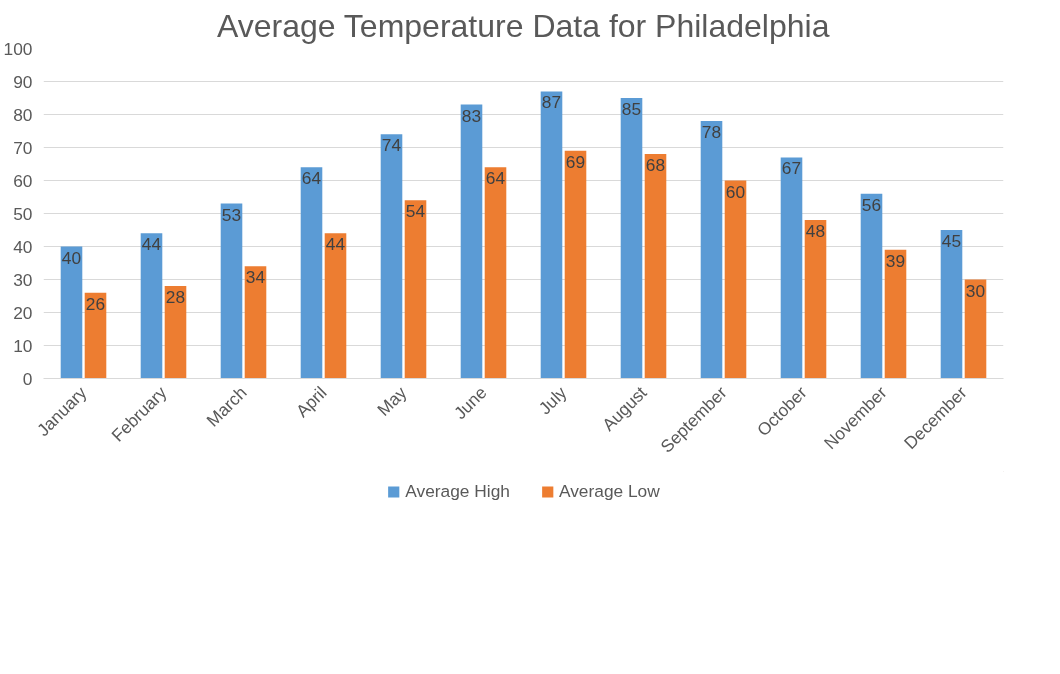 This screenshot has height=674, width=1060. I want to click on chart-title: Average Temperature Data for Philadelphia, so click(523, 25).